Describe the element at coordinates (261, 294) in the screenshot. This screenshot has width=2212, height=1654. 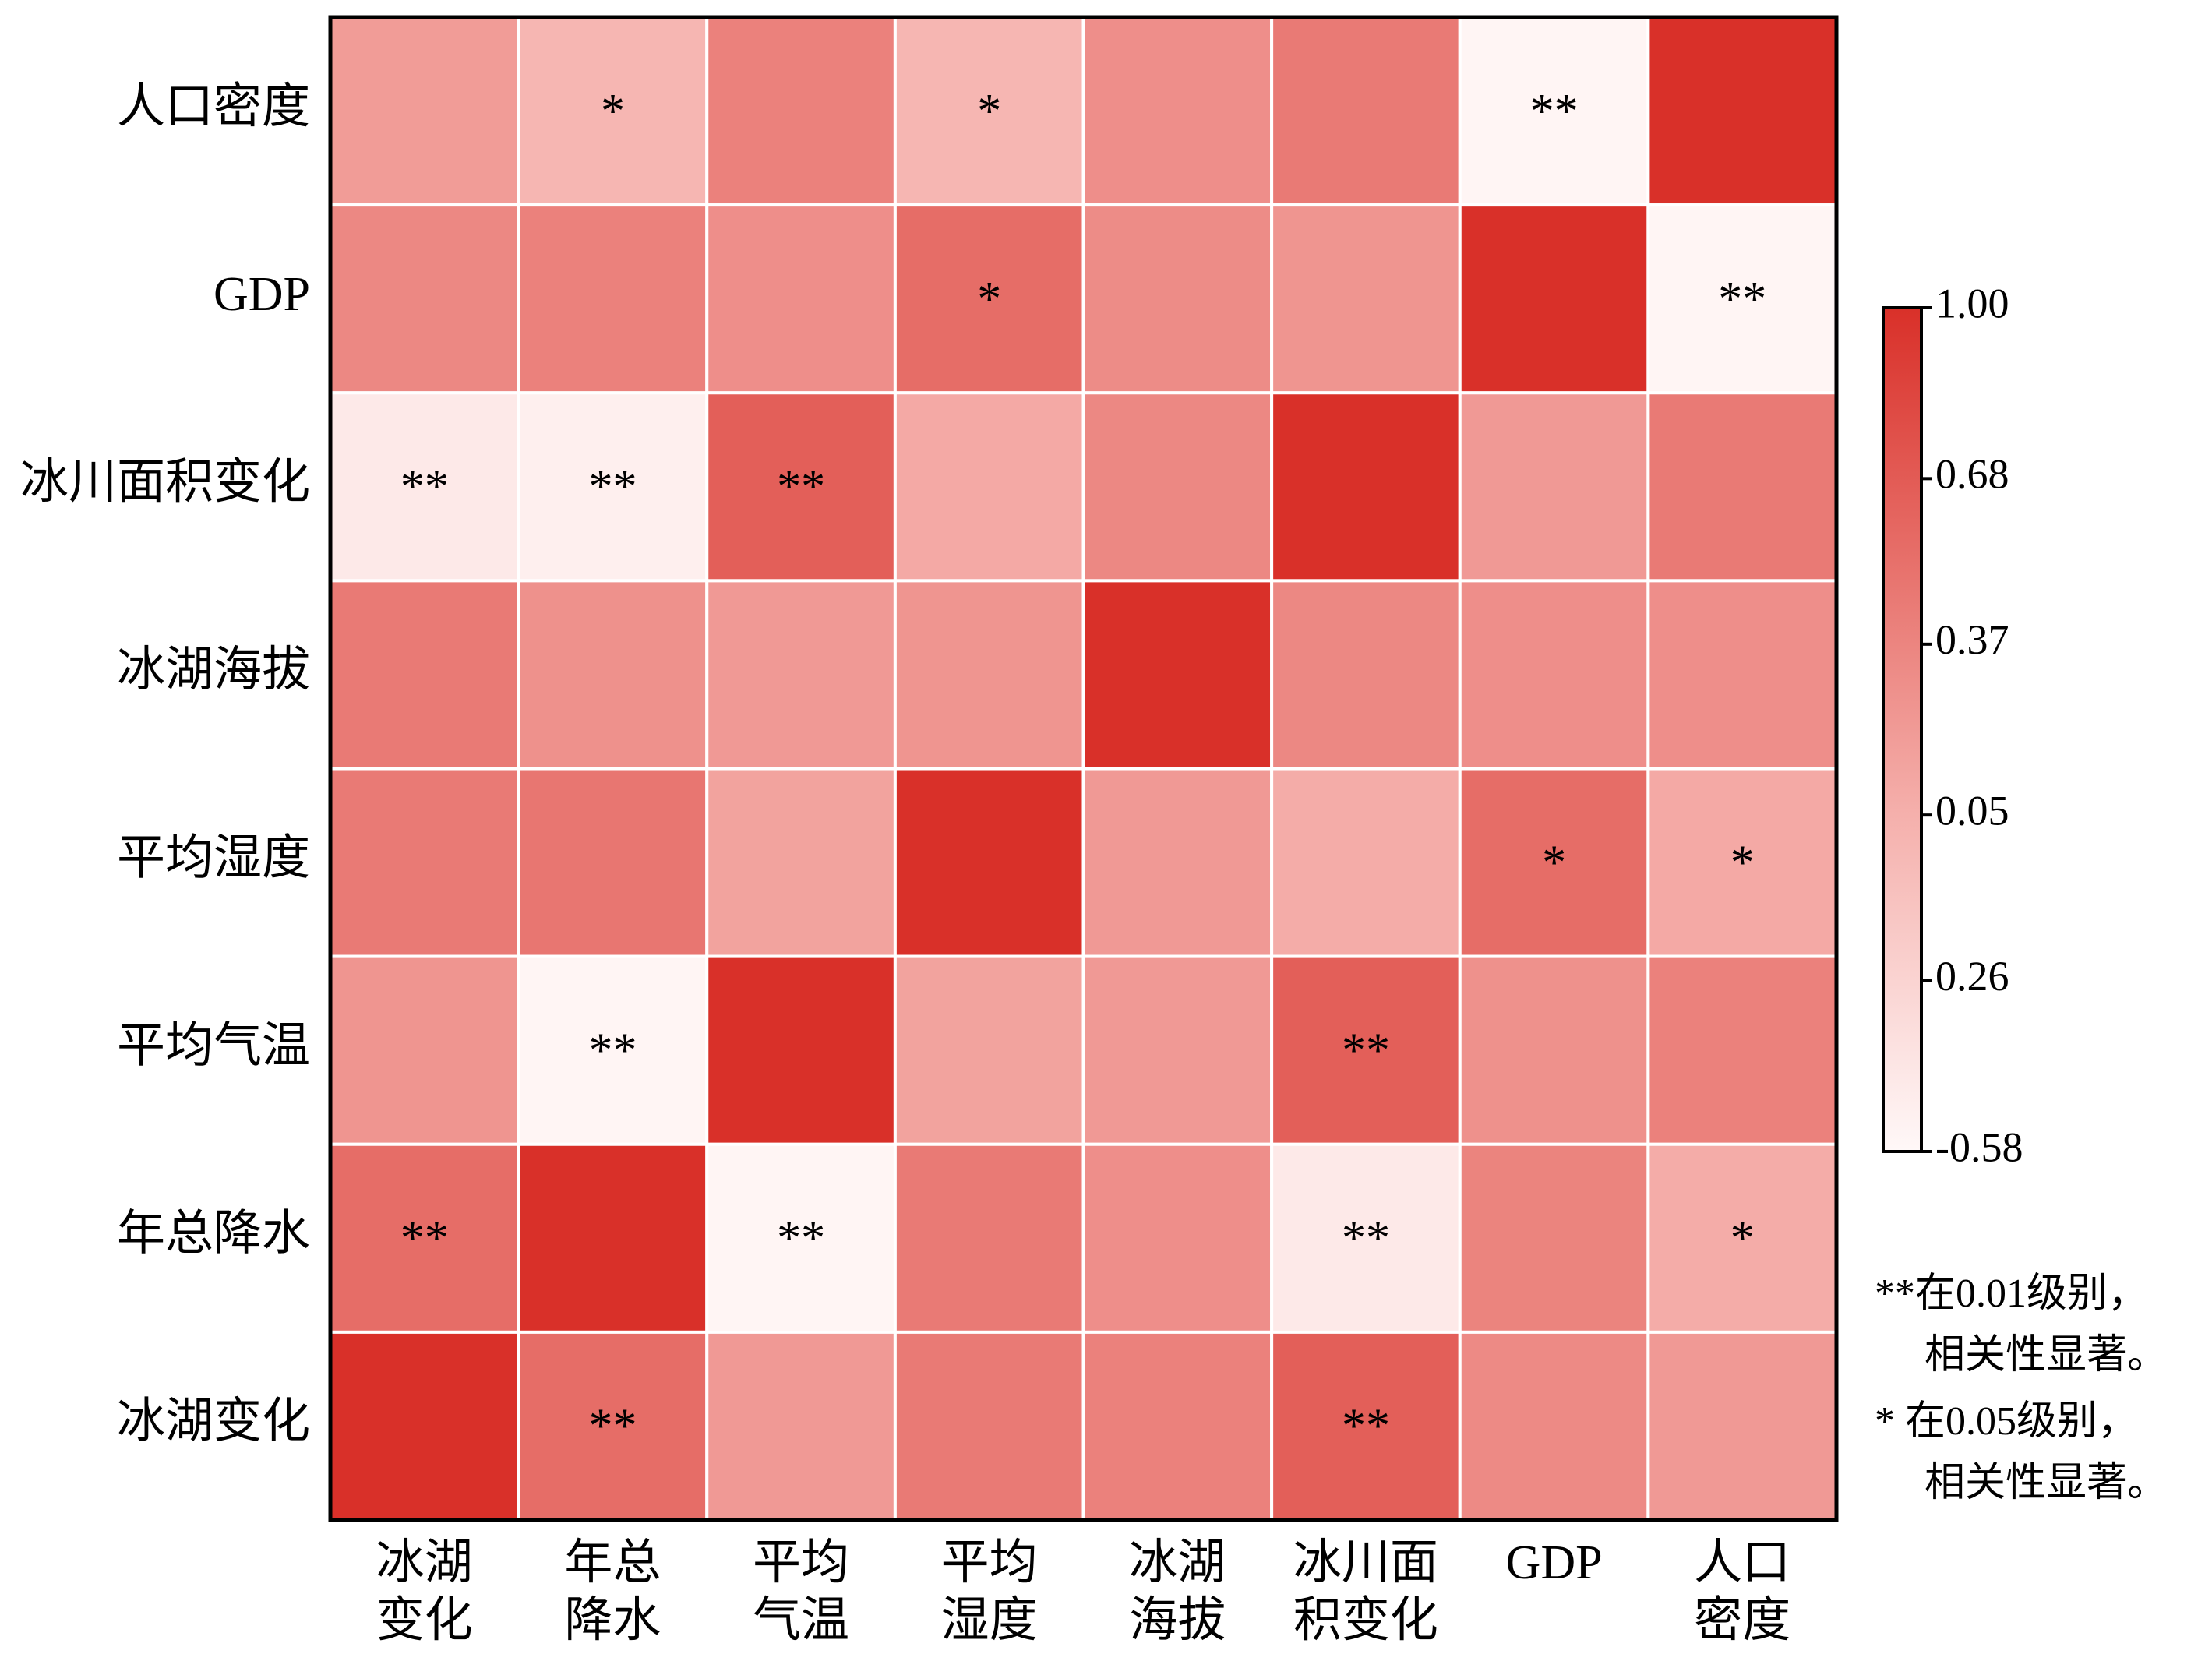
I see `y-tick-label: GDP` at that location.